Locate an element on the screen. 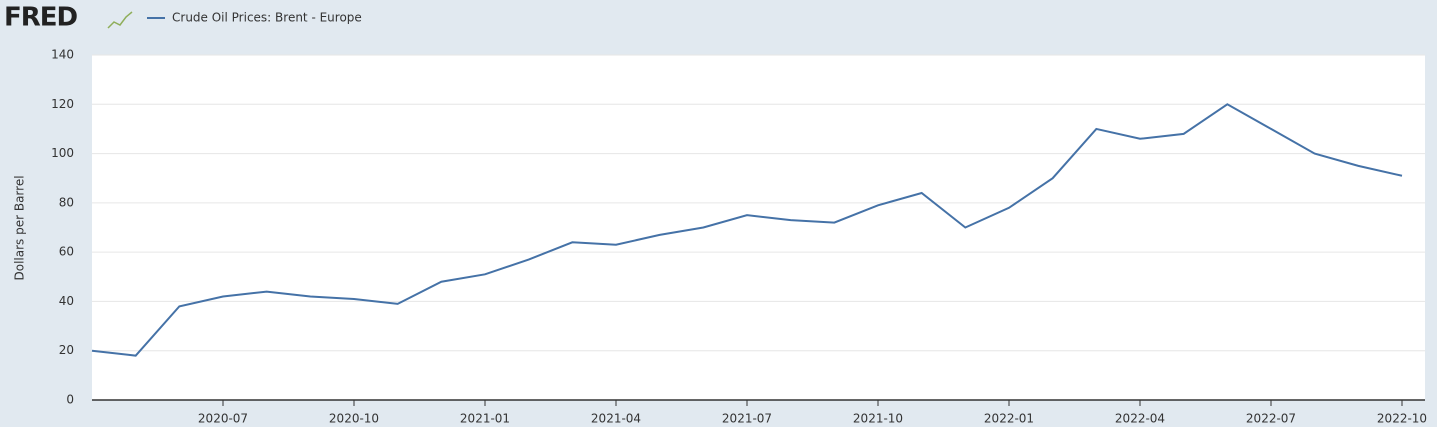  y-tick-label: 40 is located at coordinates (66, 301).